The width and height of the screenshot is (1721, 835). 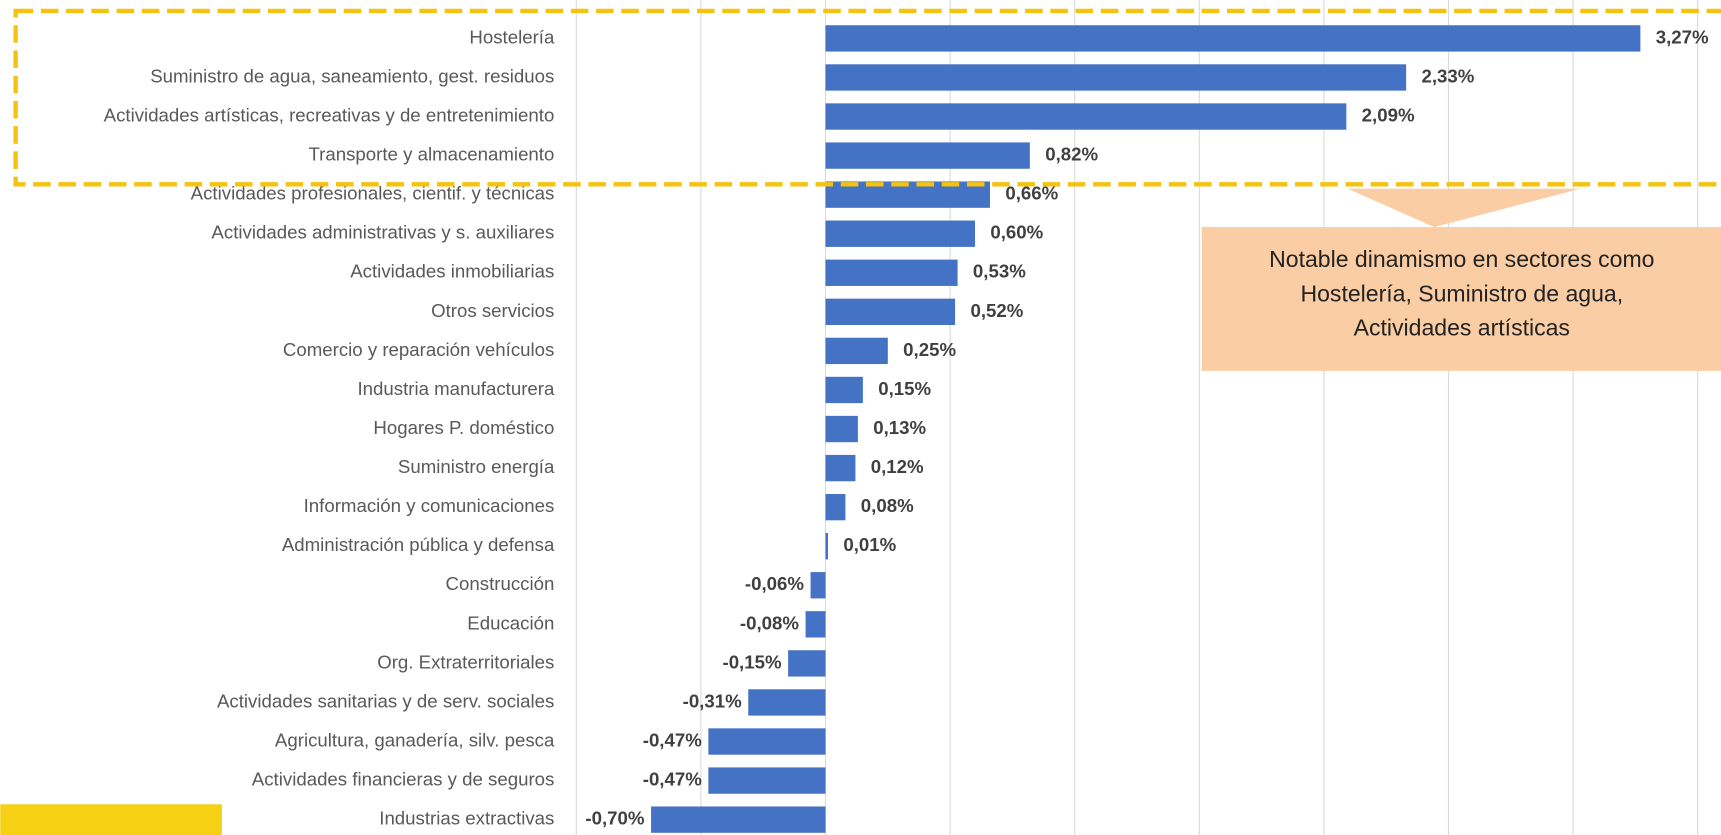 I want to click on data-label: 0,08%, so click(x=887, y=505).